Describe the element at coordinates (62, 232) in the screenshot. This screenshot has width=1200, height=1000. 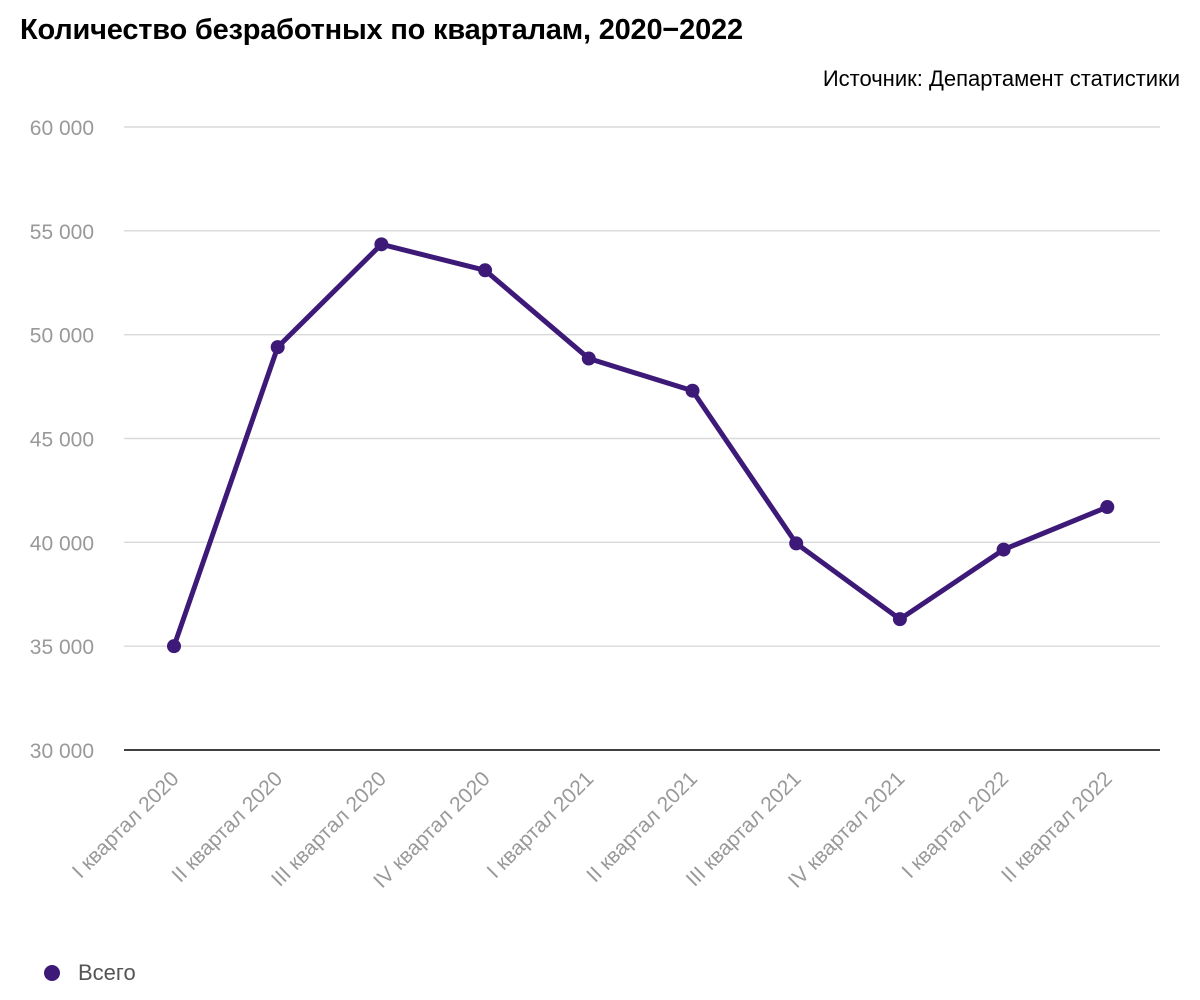
I see `y-tick-label: 55 000` at that location.